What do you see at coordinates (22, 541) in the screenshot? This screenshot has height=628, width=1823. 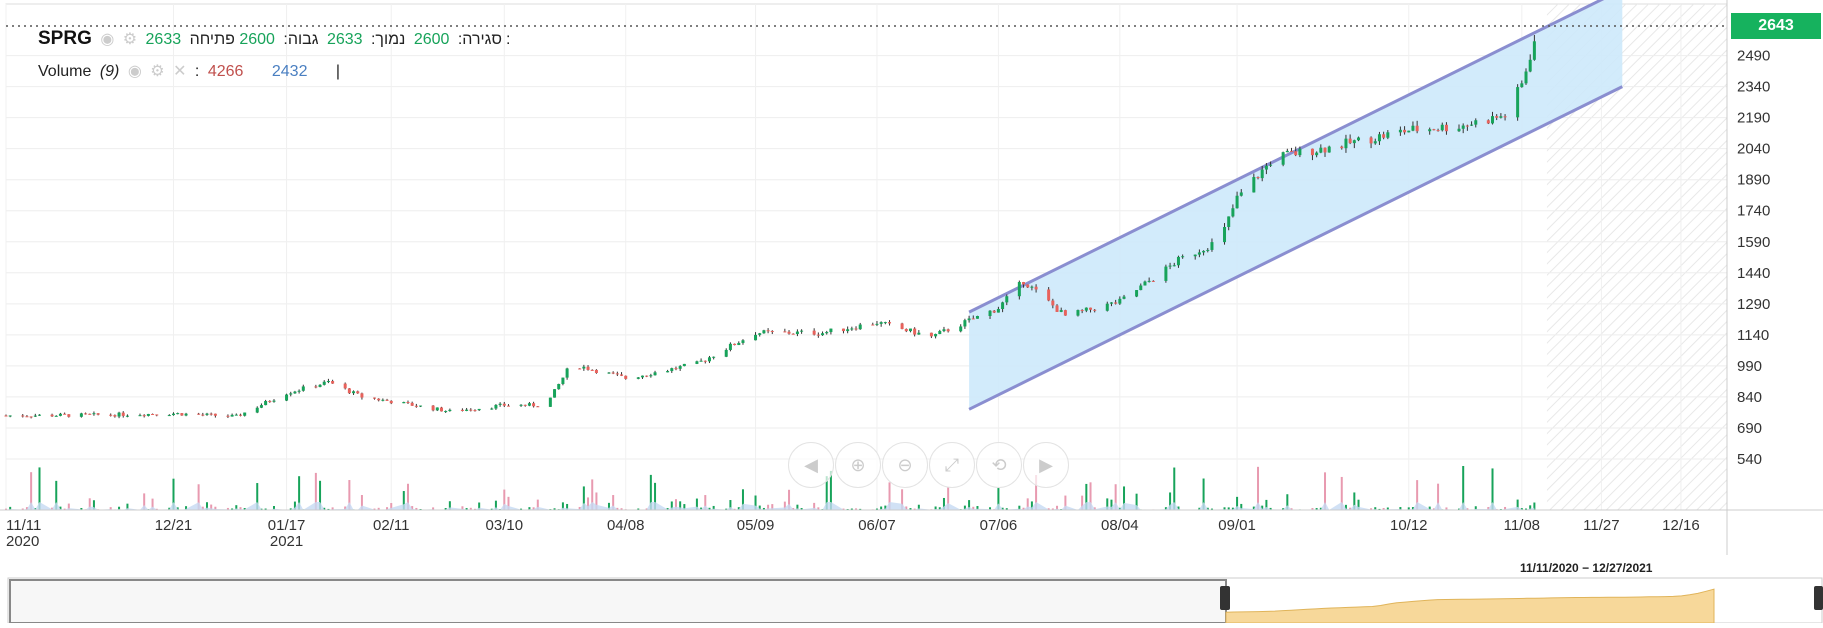 I see `x-tick-sublabel: 2020` at bounding box center [22, 541].